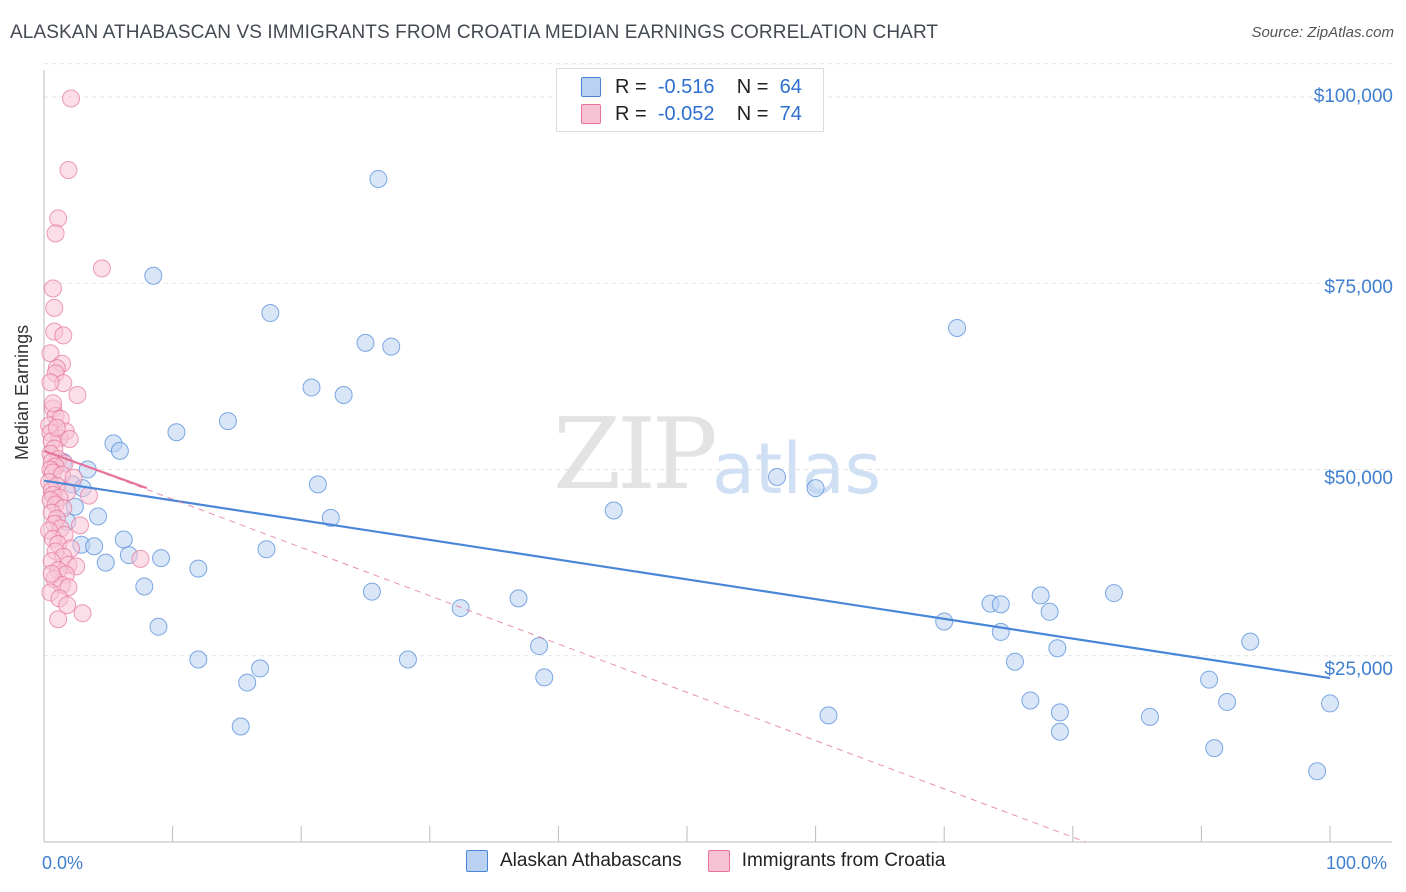  I want to click on source-note: Source: ZipAtlas.com, so click(1322, 32).